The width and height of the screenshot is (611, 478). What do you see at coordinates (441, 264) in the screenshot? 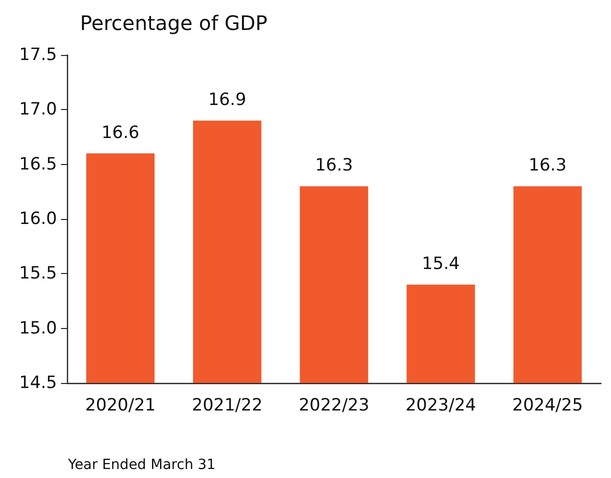
I see `data-label: 15.4` at bounding box center [441, 264].